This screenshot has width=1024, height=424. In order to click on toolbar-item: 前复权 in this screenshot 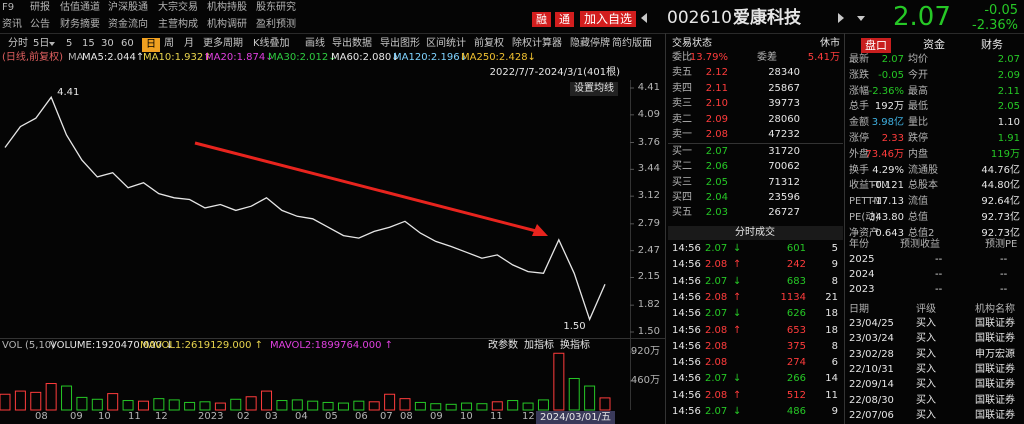, I will do `click(489, 43)`.